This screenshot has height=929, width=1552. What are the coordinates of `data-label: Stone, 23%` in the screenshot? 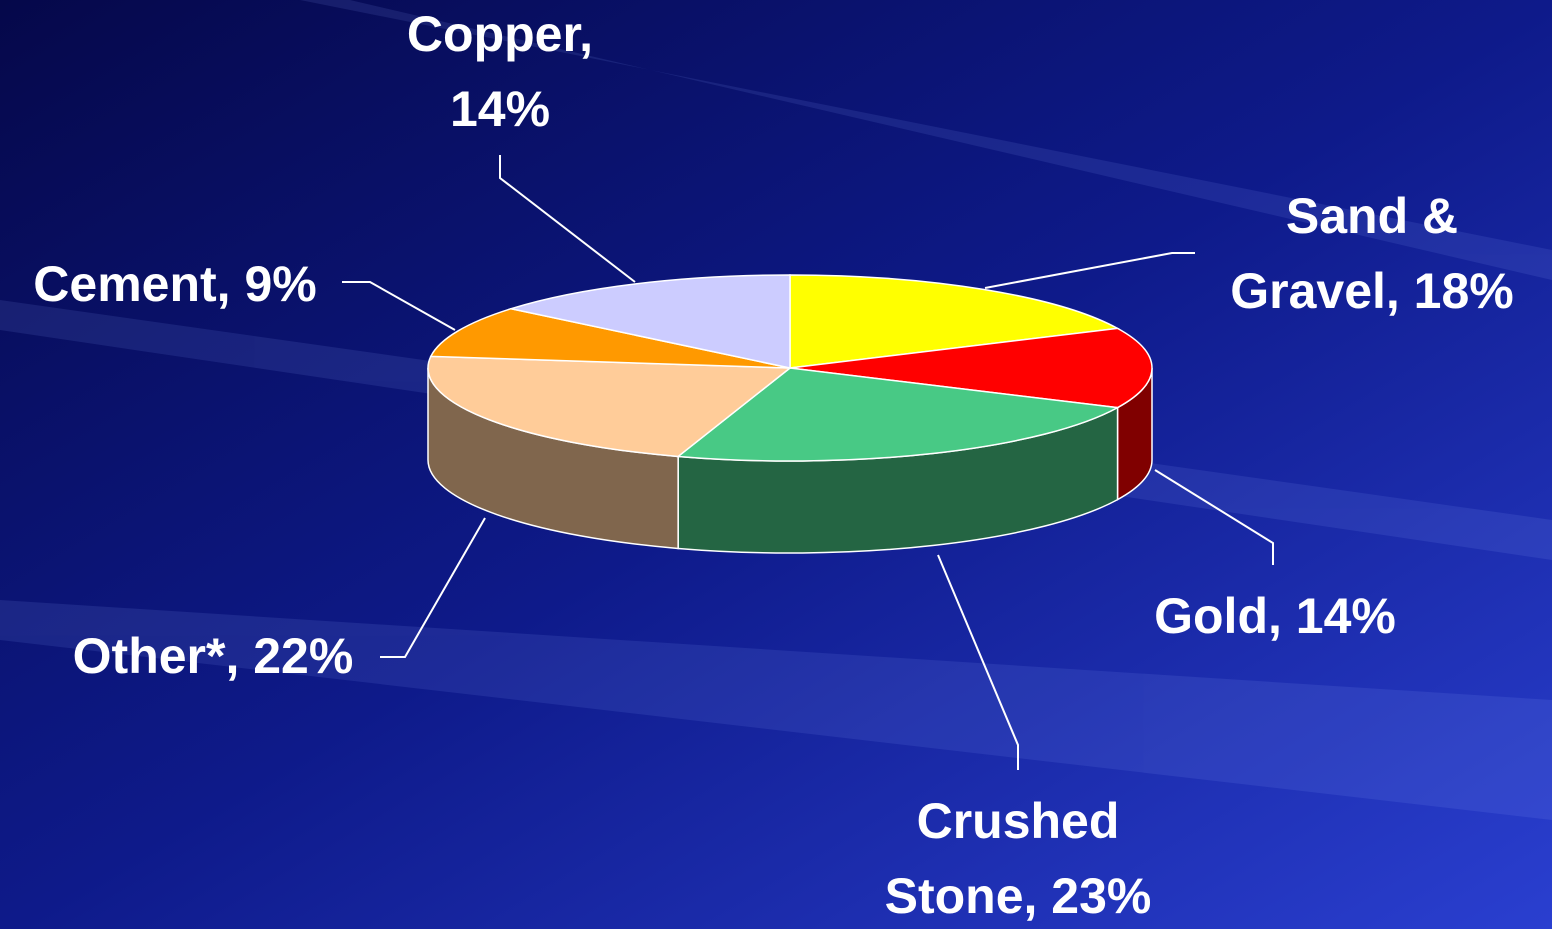 It's located at (1018, 896).